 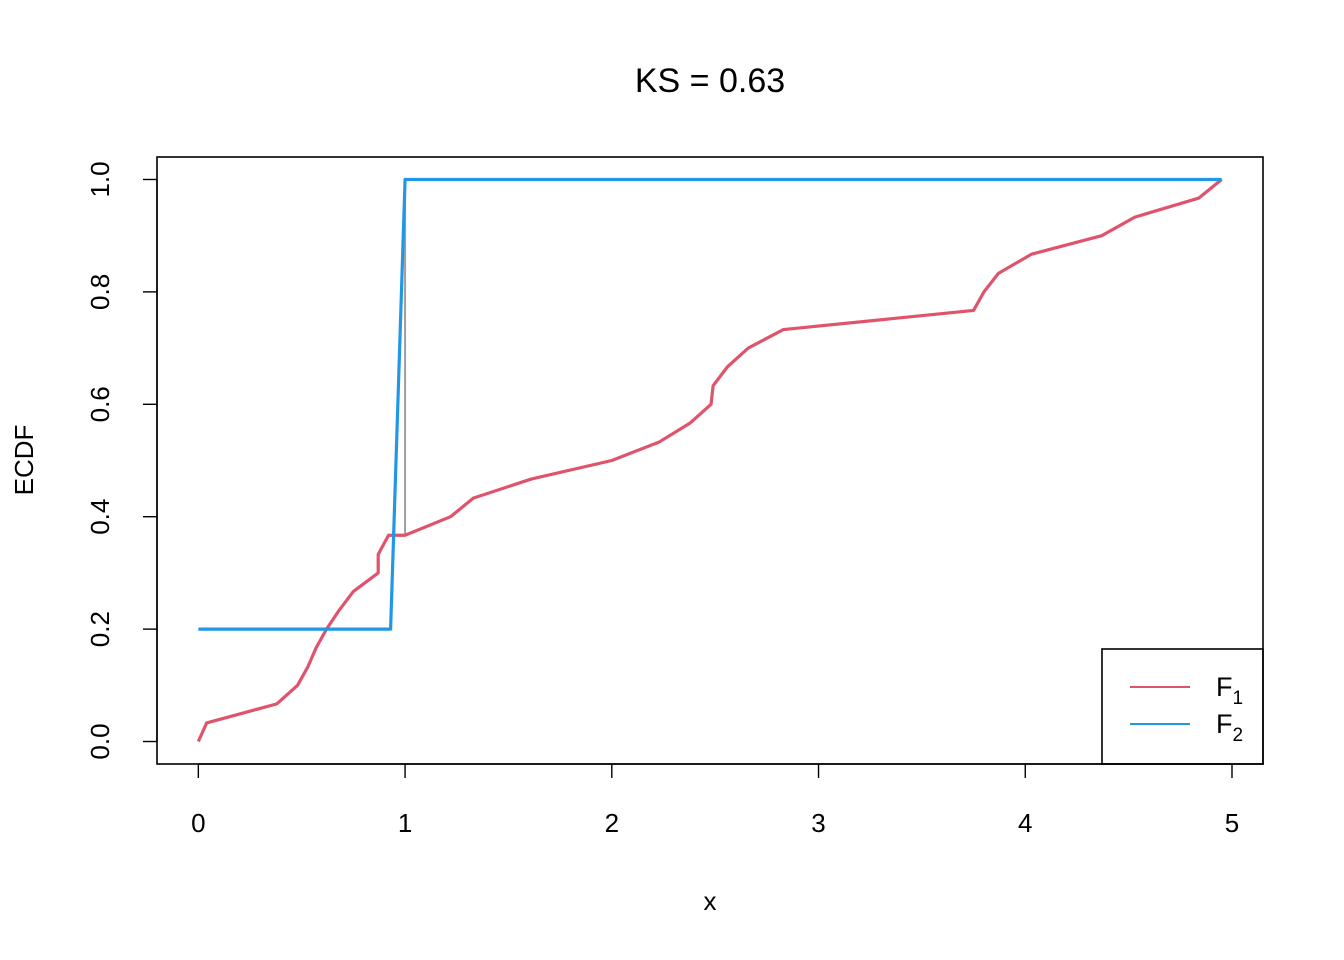 What do you see at coordinates (1182, 706) in the screenshot?
I see `legend-box` at bounding box center [1182, 706].